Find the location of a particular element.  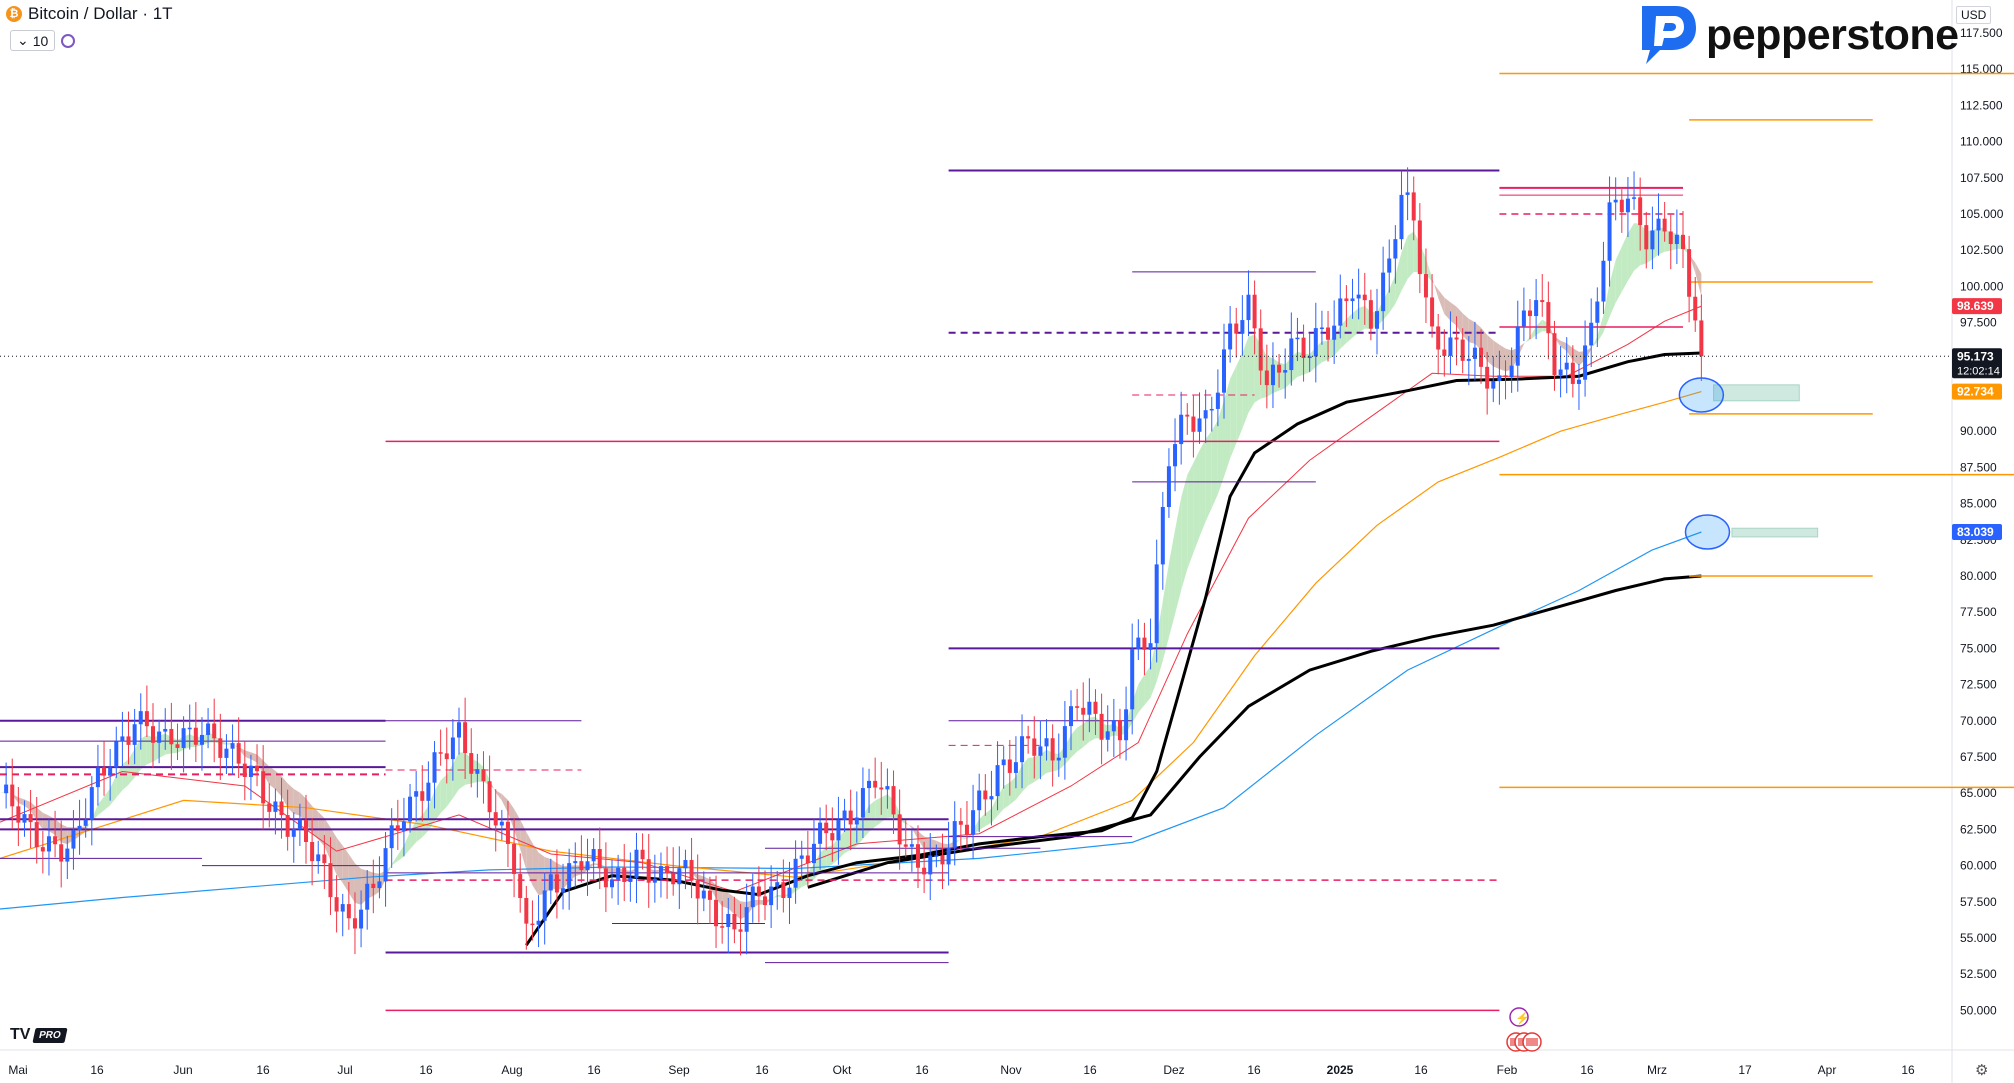

target-zone-box is located at coordinates (1756, 393).